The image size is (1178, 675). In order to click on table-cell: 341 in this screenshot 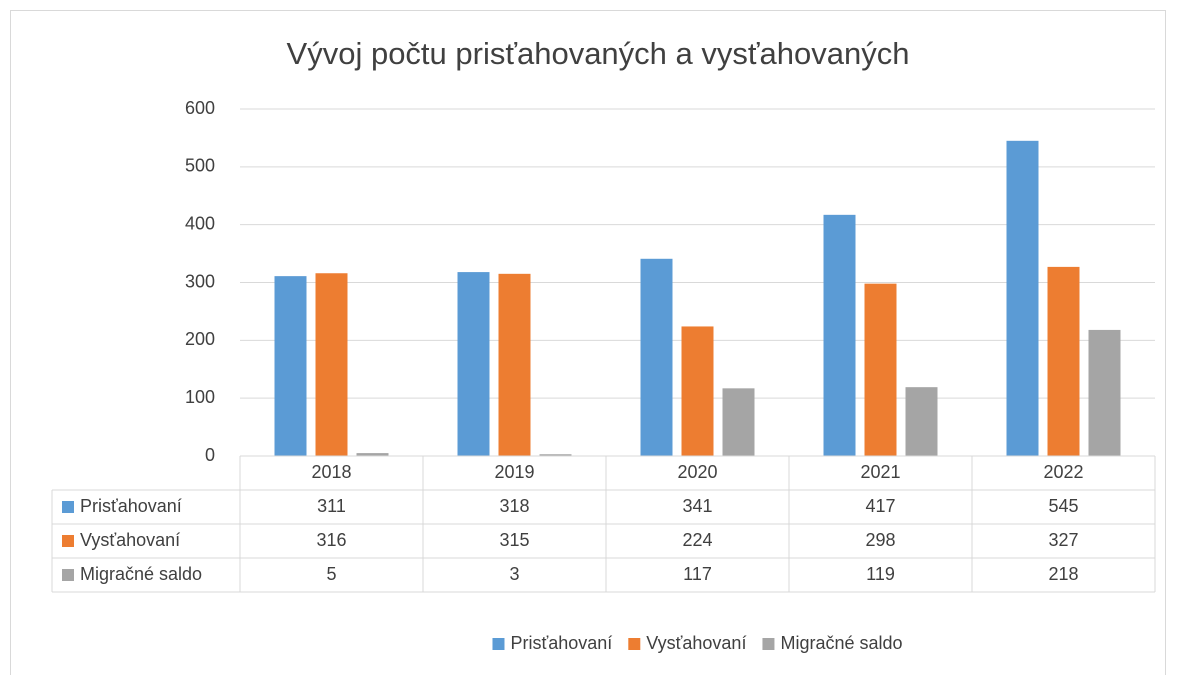, I will do `click(697, 506)`.